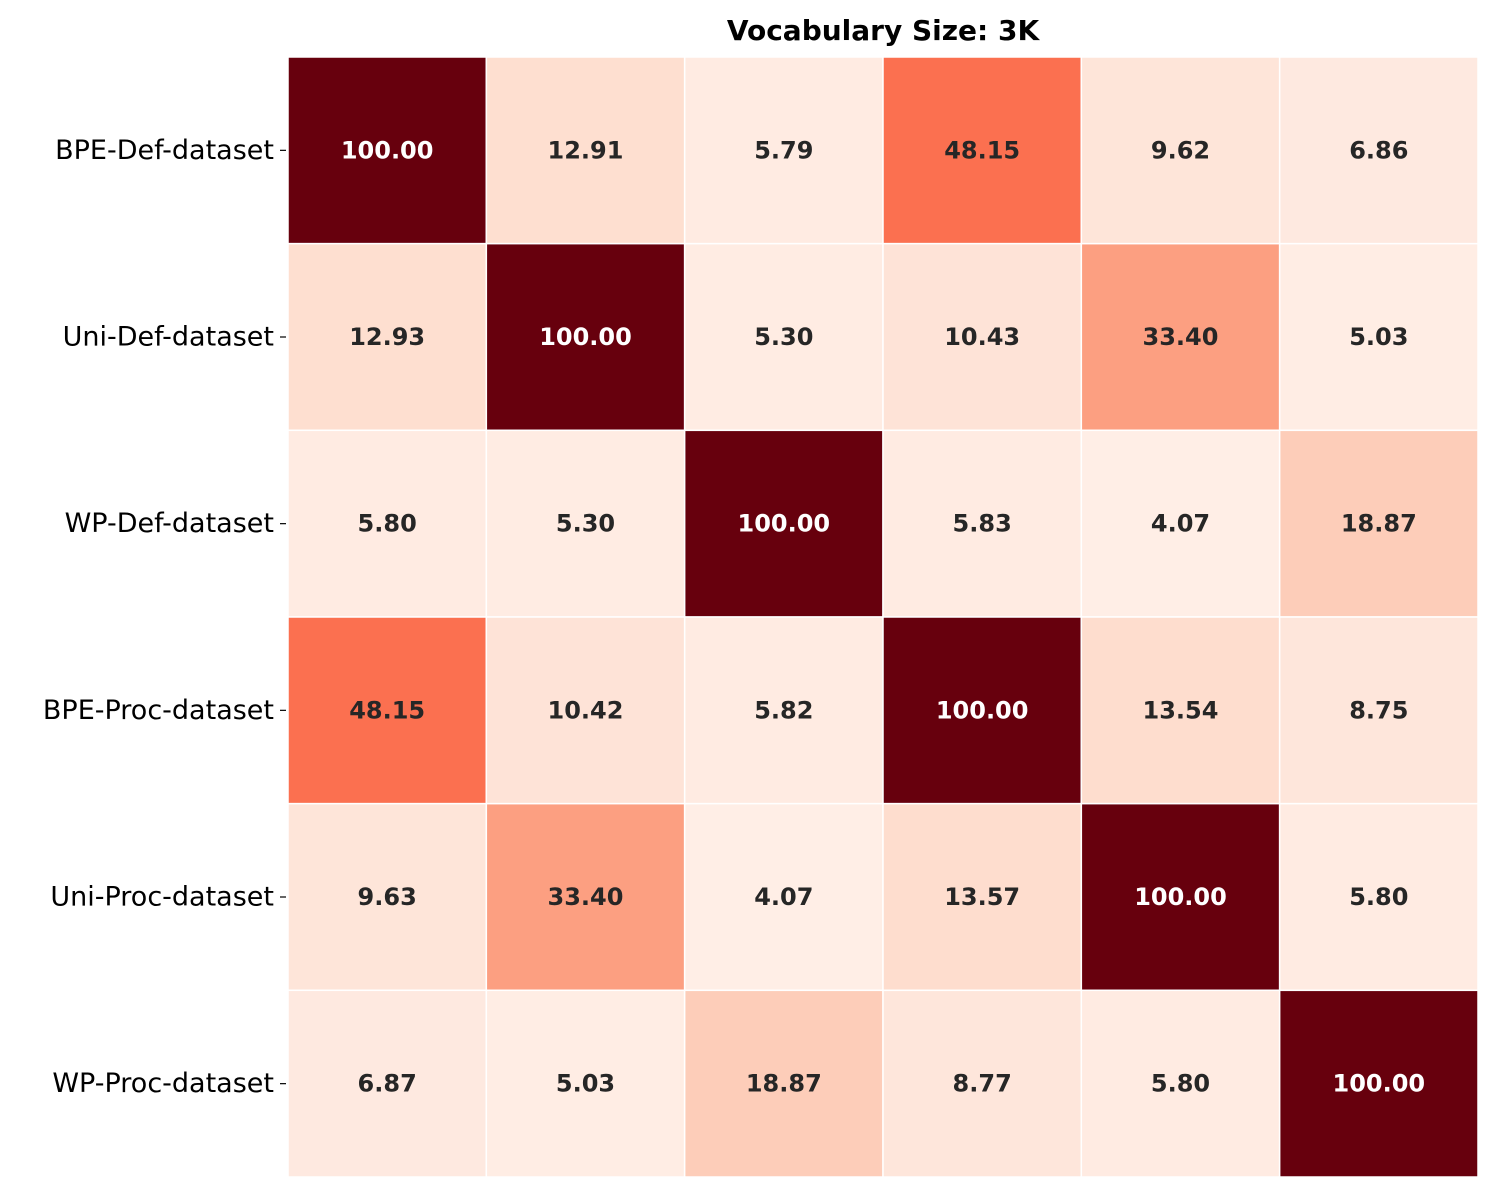 The height and width of the screenshot is (1200, 1500). I want to click on cell-value-label: 9.63, so click(387, 897).